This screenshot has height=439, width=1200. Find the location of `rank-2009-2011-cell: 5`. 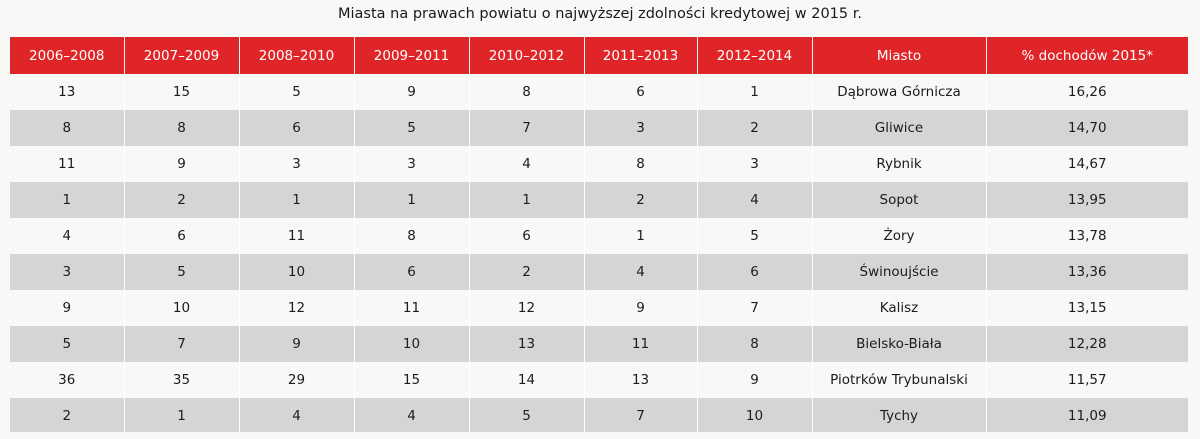

rank-2009-2011-cell: 5 is located at coordinates (412, 128).